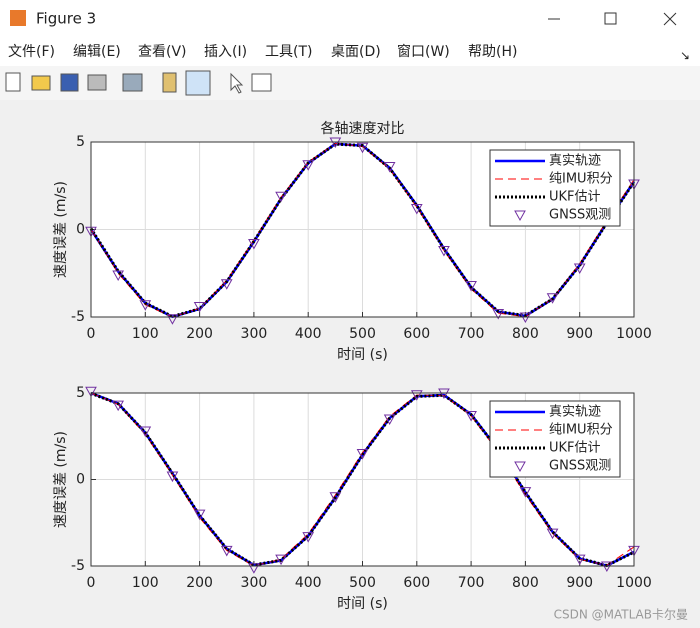 The width and height of the screenshot is (700, 628). Describe the element at coordinates (492, 52) in the screenshot. I see `menu-item: 帮助(H)` at that location.